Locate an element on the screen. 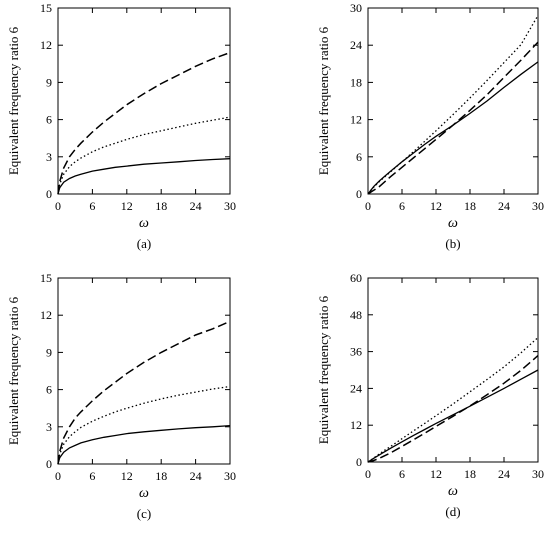 The height and width of the screenshot is (533, 550). y-tick-label: 36 is located at coordinates (356, 352).